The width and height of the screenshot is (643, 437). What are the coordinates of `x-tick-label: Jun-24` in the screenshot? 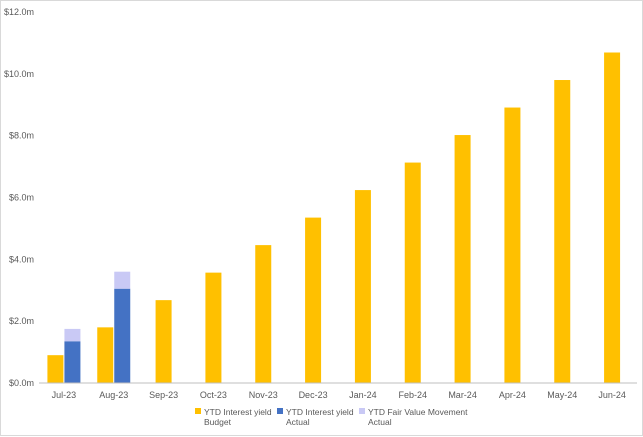 It's located at (612, 395).